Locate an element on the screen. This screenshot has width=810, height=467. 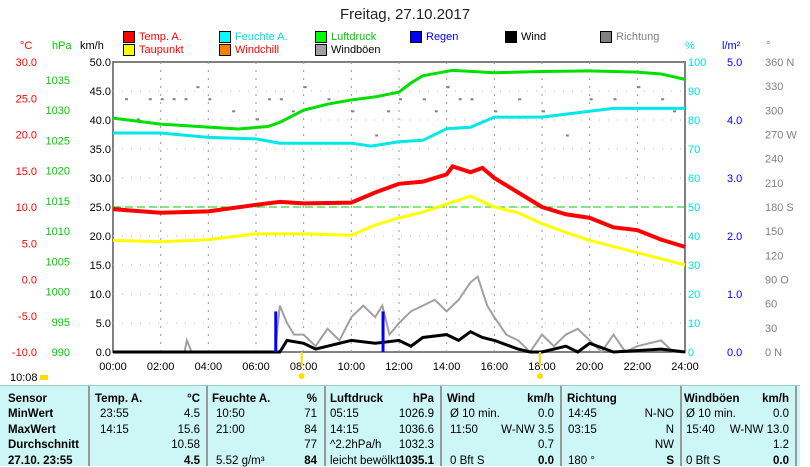
legend-item: Feuchte A. is located at coordinates (253, 37).